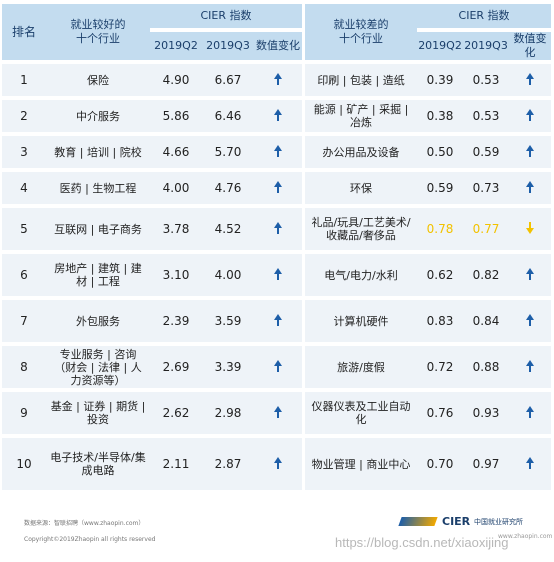 The image size is (554, 562). What do you see at coordinates (176, 80) in the screenshot?
I see `good-q2-cell: 4.90` at bounding box center [176, 80].